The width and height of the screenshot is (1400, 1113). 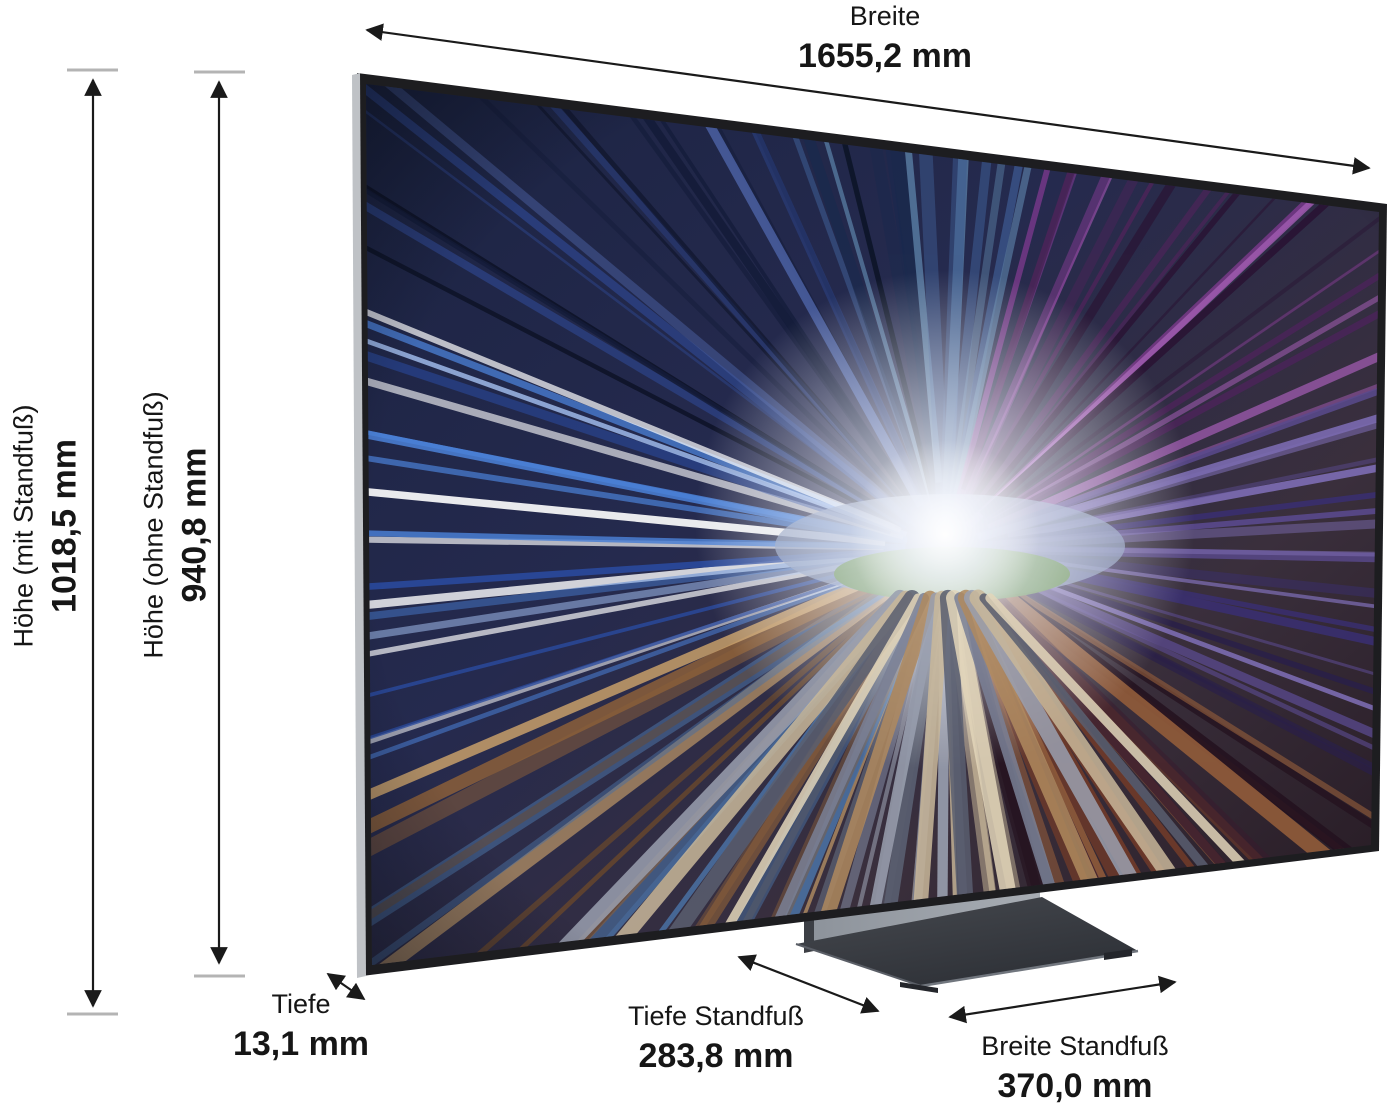 What do you see at coordinates (1118, 954) in the screenshot?
I see `stand-foot-right` at bounding box center [1118, 954].